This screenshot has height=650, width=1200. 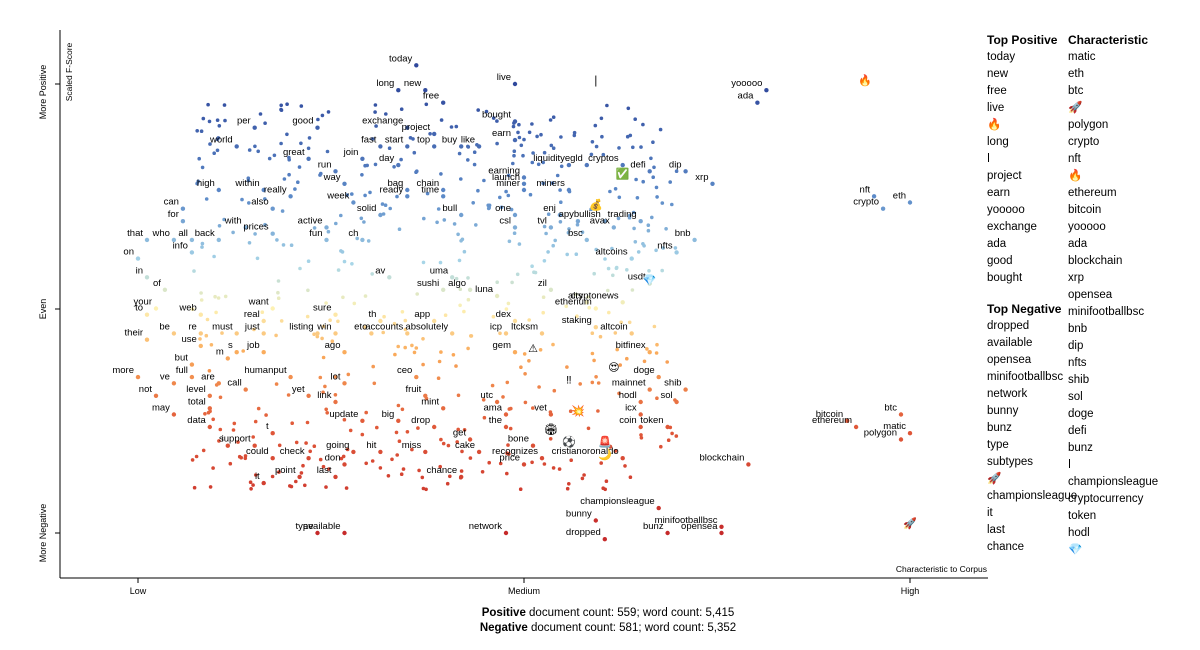 What do you see at coordinates (174, 240) in the screenshot?
I see `point-who` at bounding box center [174, 240].